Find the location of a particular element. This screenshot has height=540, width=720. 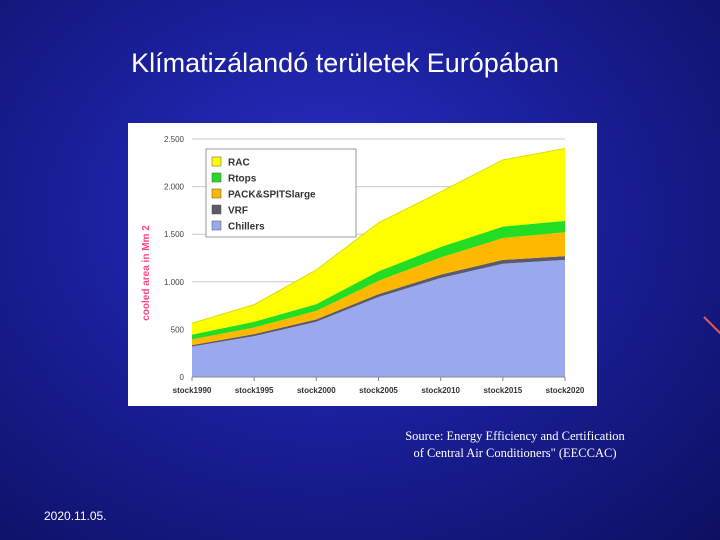

y-tick-label: 500 is located at coordinates (178, 329).